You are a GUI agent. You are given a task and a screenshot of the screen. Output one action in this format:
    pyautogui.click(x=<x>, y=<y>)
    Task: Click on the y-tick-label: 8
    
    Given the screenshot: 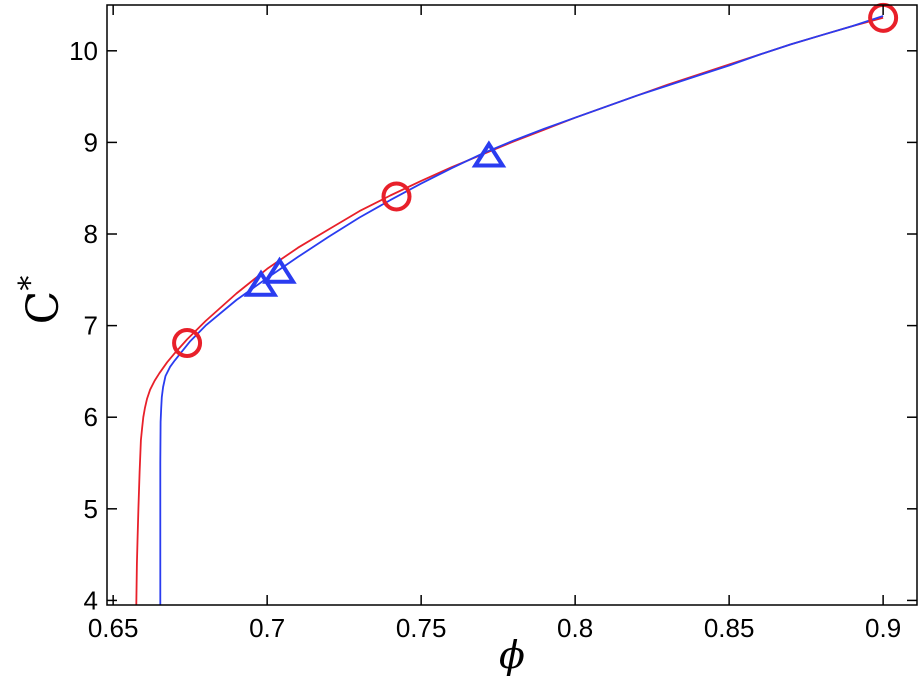 What is the action you would take?
    pyautogui.click(x=91, y=234)
    